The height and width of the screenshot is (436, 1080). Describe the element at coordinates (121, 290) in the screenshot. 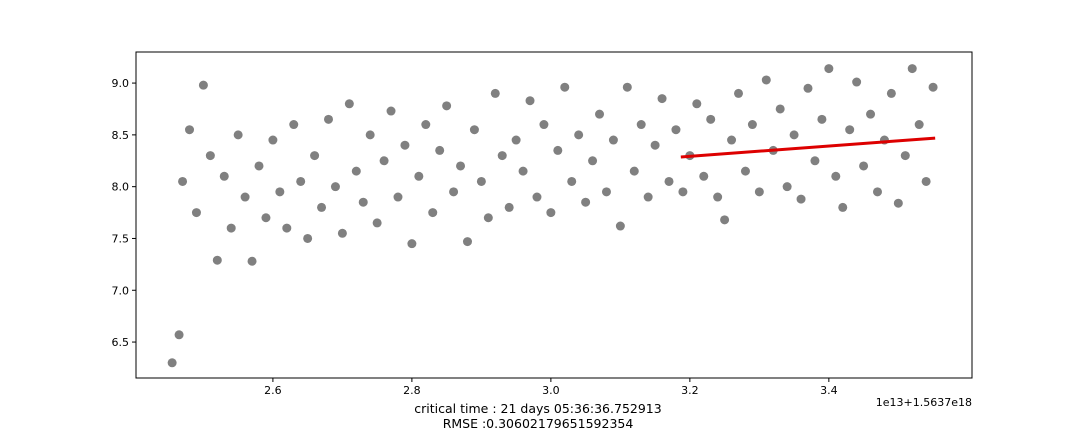

I see `y-tick-label: 7.0` at that location.